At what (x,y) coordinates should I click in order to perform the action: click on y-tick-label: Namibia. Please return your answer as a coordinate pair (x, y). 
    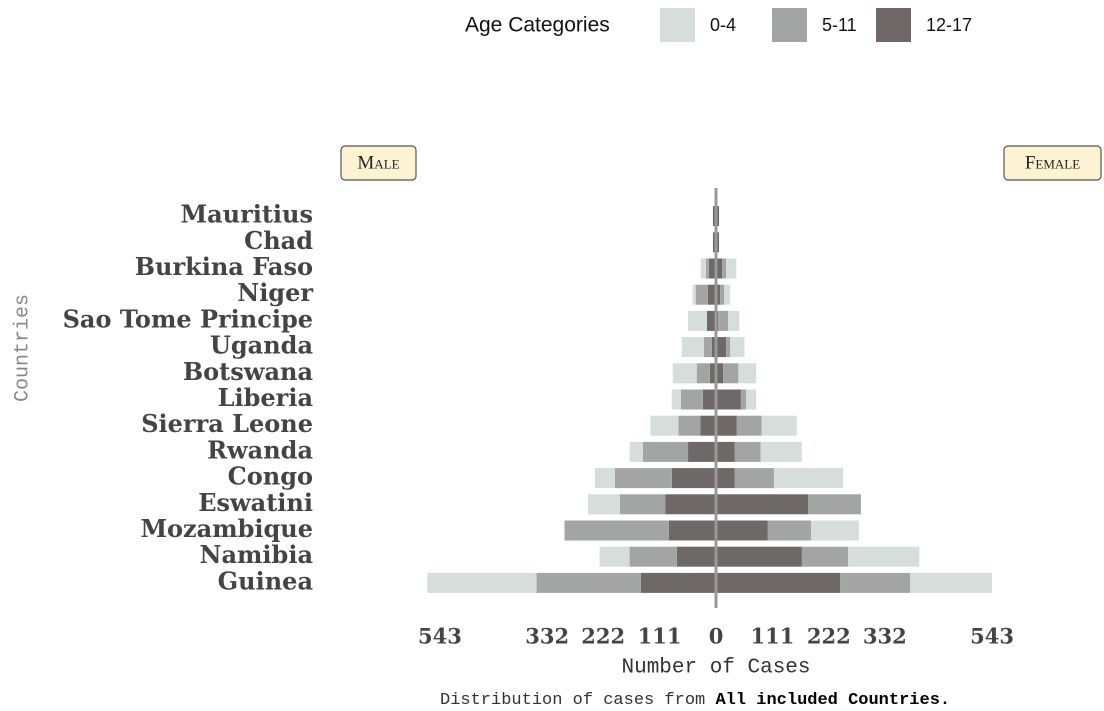
    Looking at the image, I should click on (256, 554).